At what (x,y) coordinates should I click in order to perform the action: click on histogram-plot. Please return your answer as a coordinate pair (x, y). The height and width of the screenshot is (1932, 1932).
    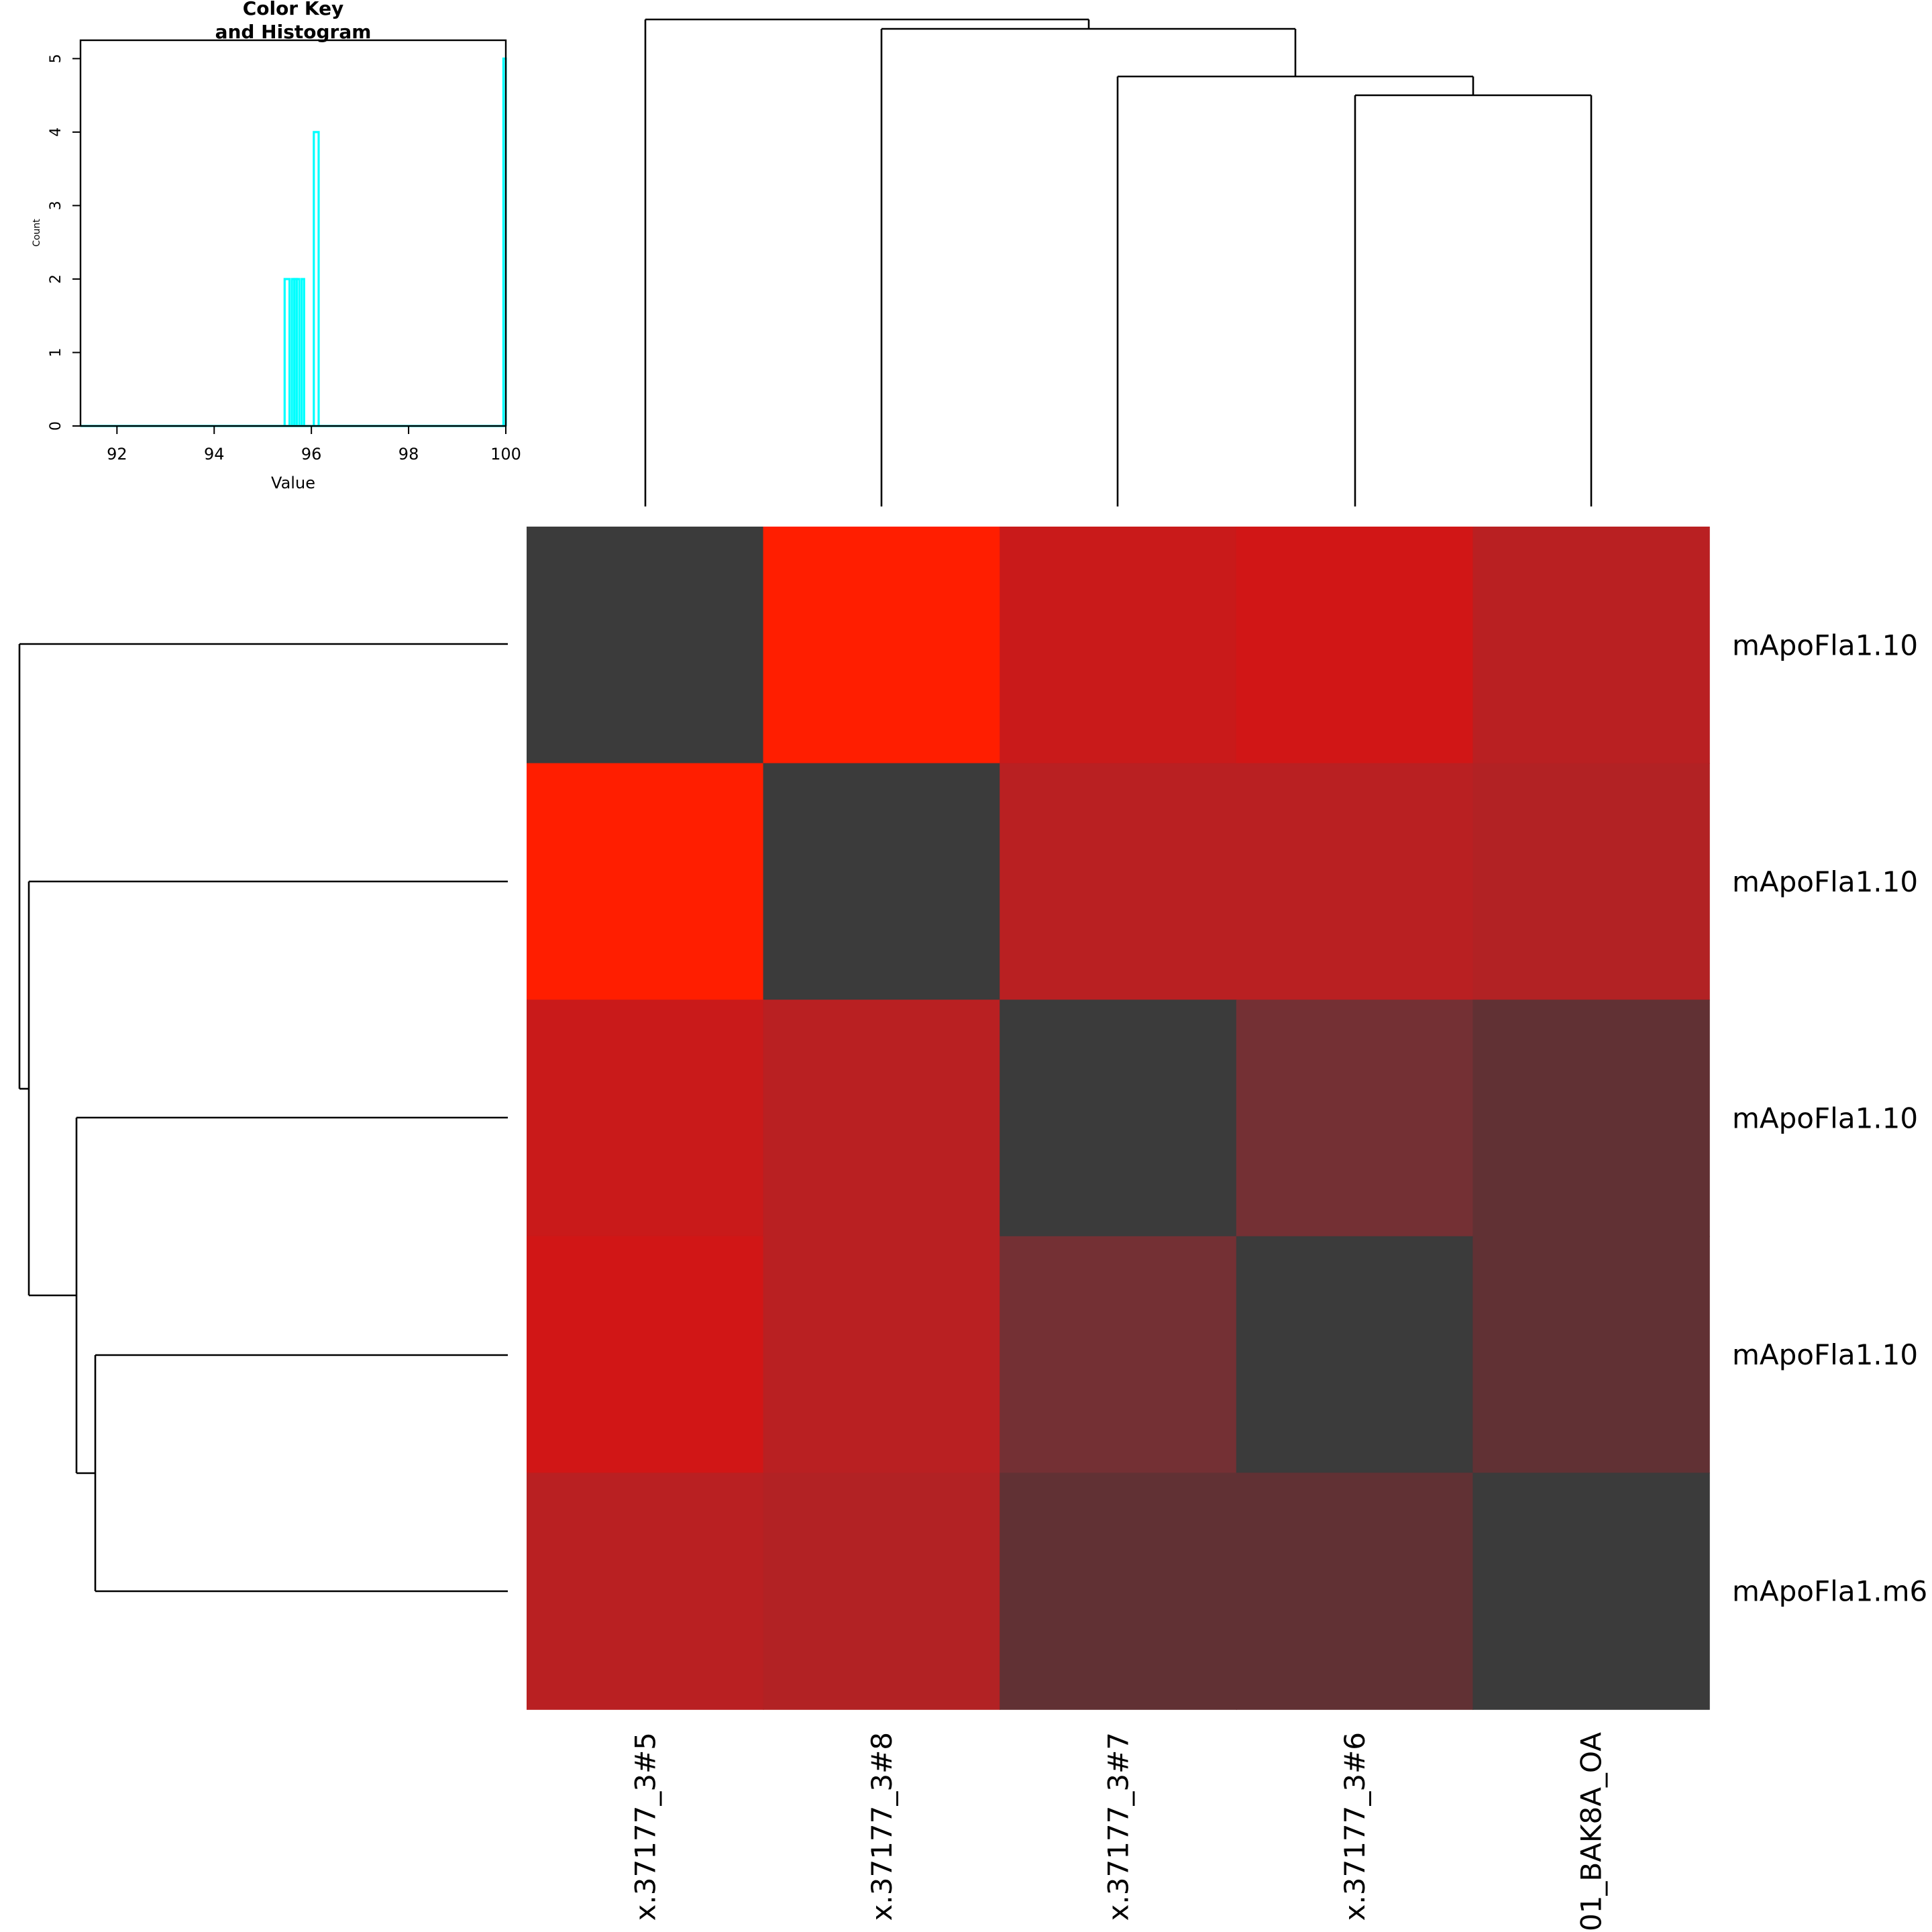
    Looking at the image, I should click on (293, 242).